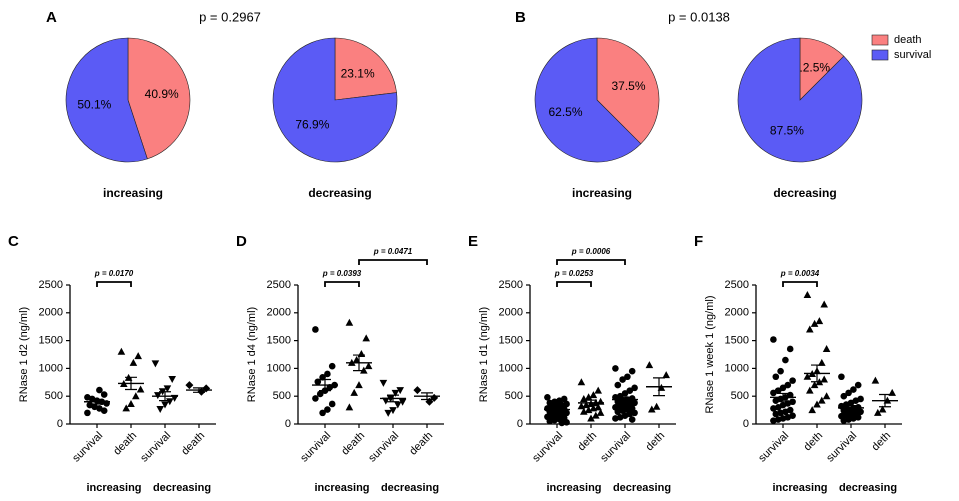 The width and height of the screenshot is (959, 501). What do you see at coordinates (13, 241) in the screenshot?
I see `panel-label: C` at bounding box center [13, 241].